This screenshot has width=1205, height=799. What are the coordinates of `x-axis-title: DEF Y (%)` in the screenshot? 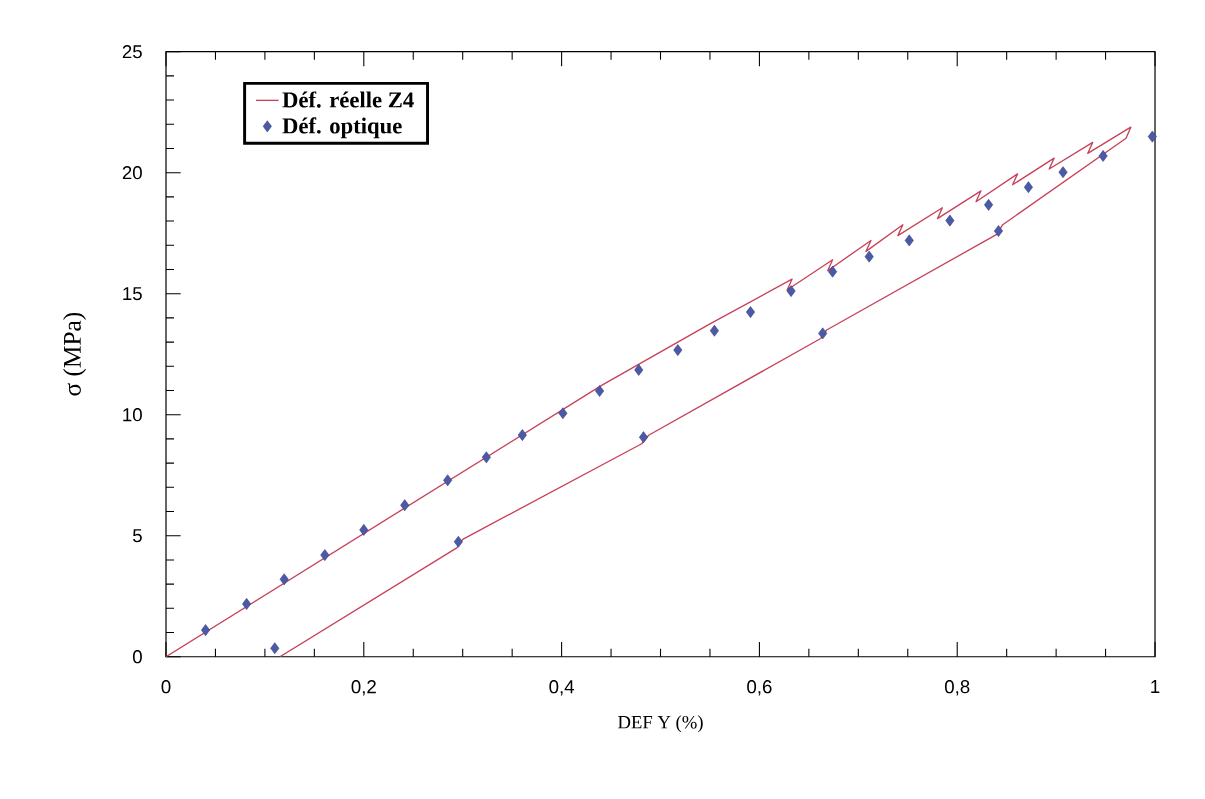 It's located at (660, 724).